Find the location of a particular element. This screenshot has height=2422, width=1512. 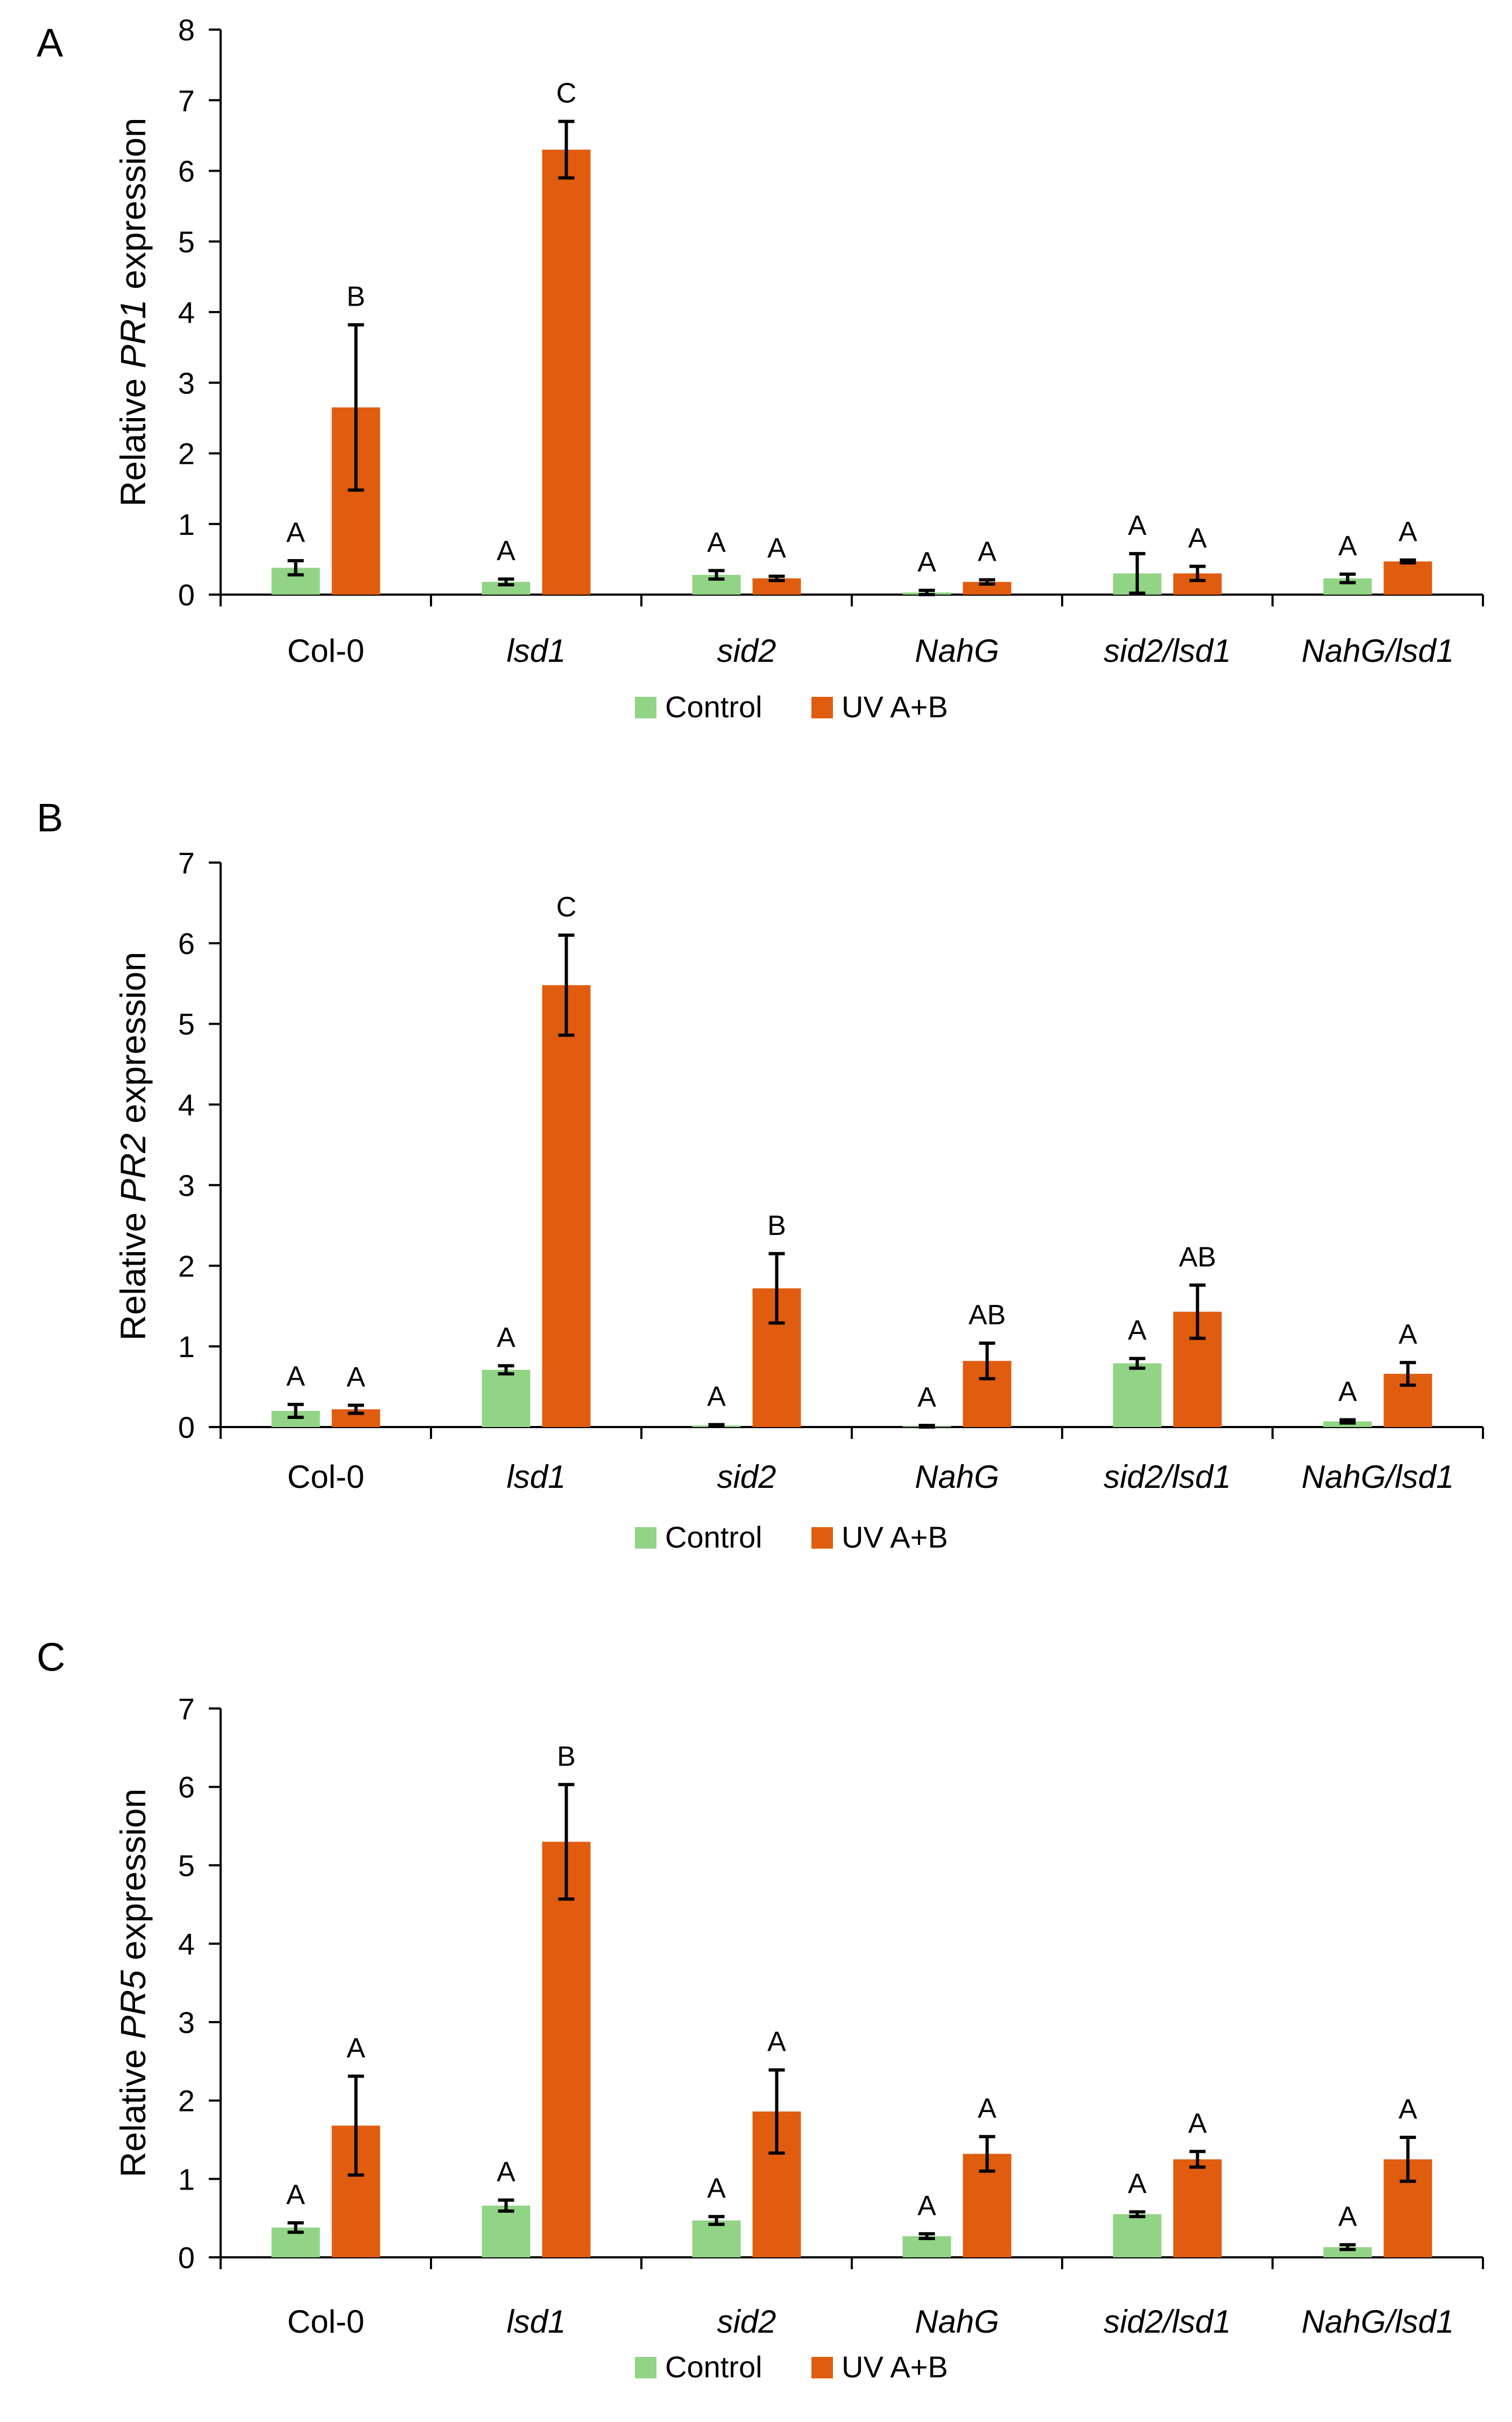

panel-letter: B is located at coordinates (50, 817).